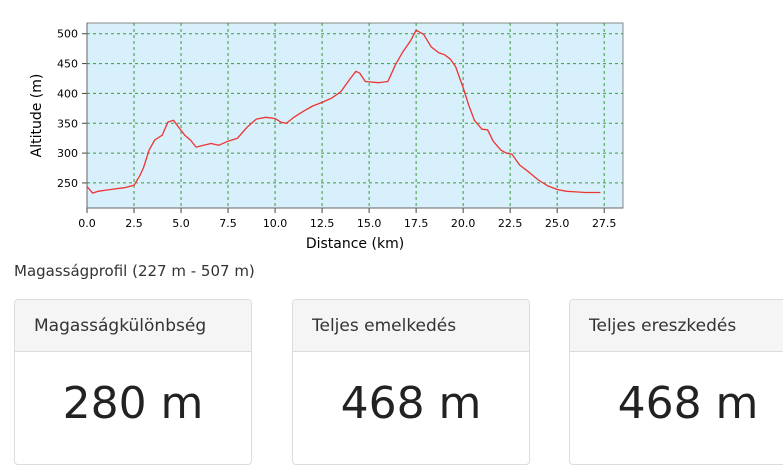 The width and height of the screenshot is (783, 466). I want to click on x-tick-label: 7.5, so click(228, 223).